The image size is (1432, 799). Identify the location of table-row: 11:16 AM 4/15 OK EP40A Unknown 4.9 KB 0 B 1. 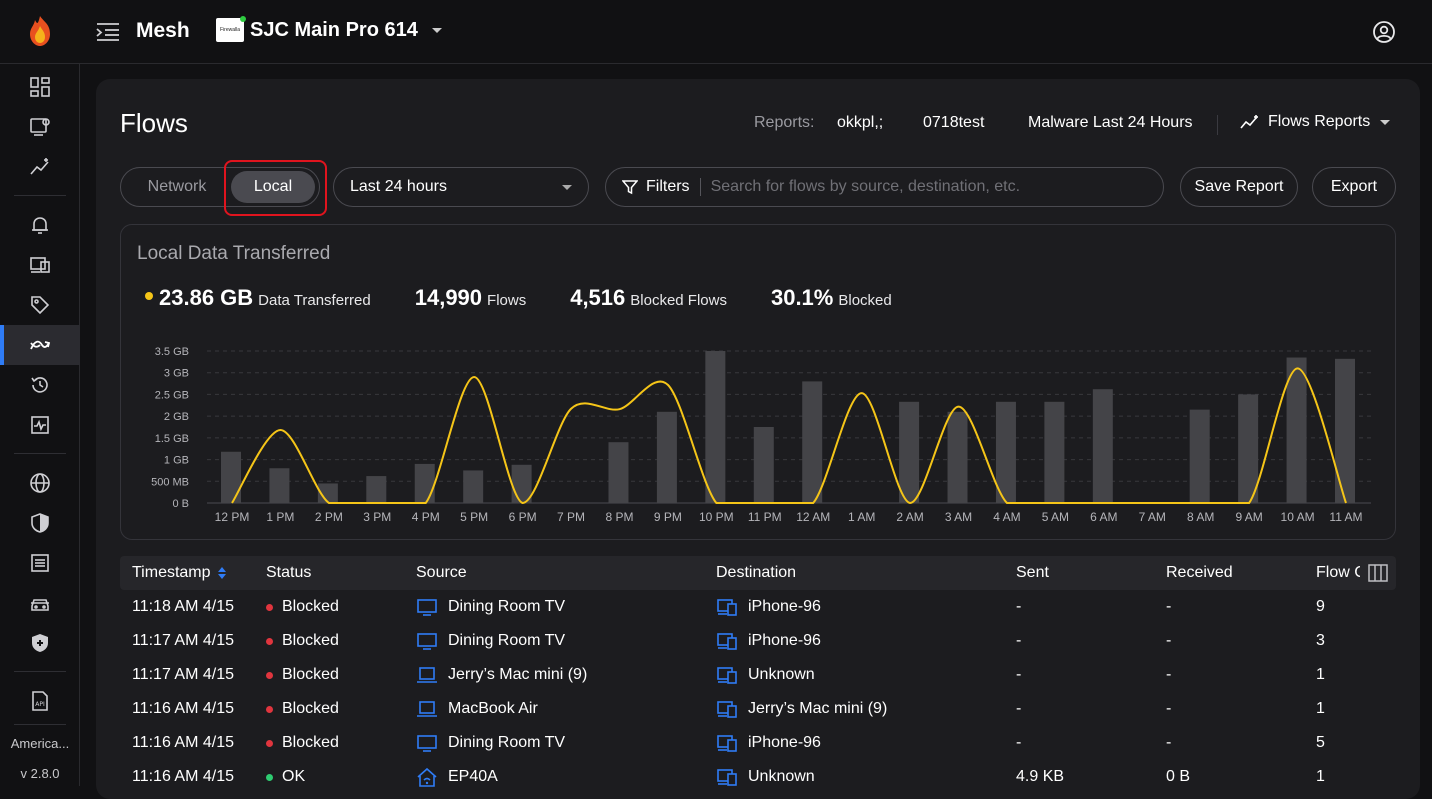
(758, 777).